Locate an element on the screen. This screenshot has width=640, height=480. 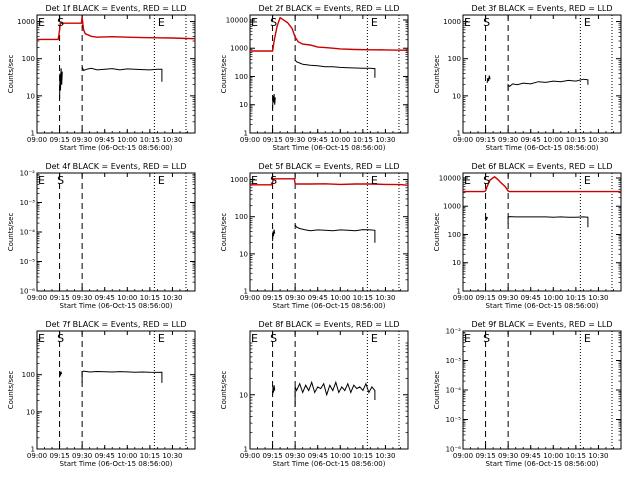
panel-title: Det 3f BLACK = Events, RED = LLD is located at coordinates (541, 8).